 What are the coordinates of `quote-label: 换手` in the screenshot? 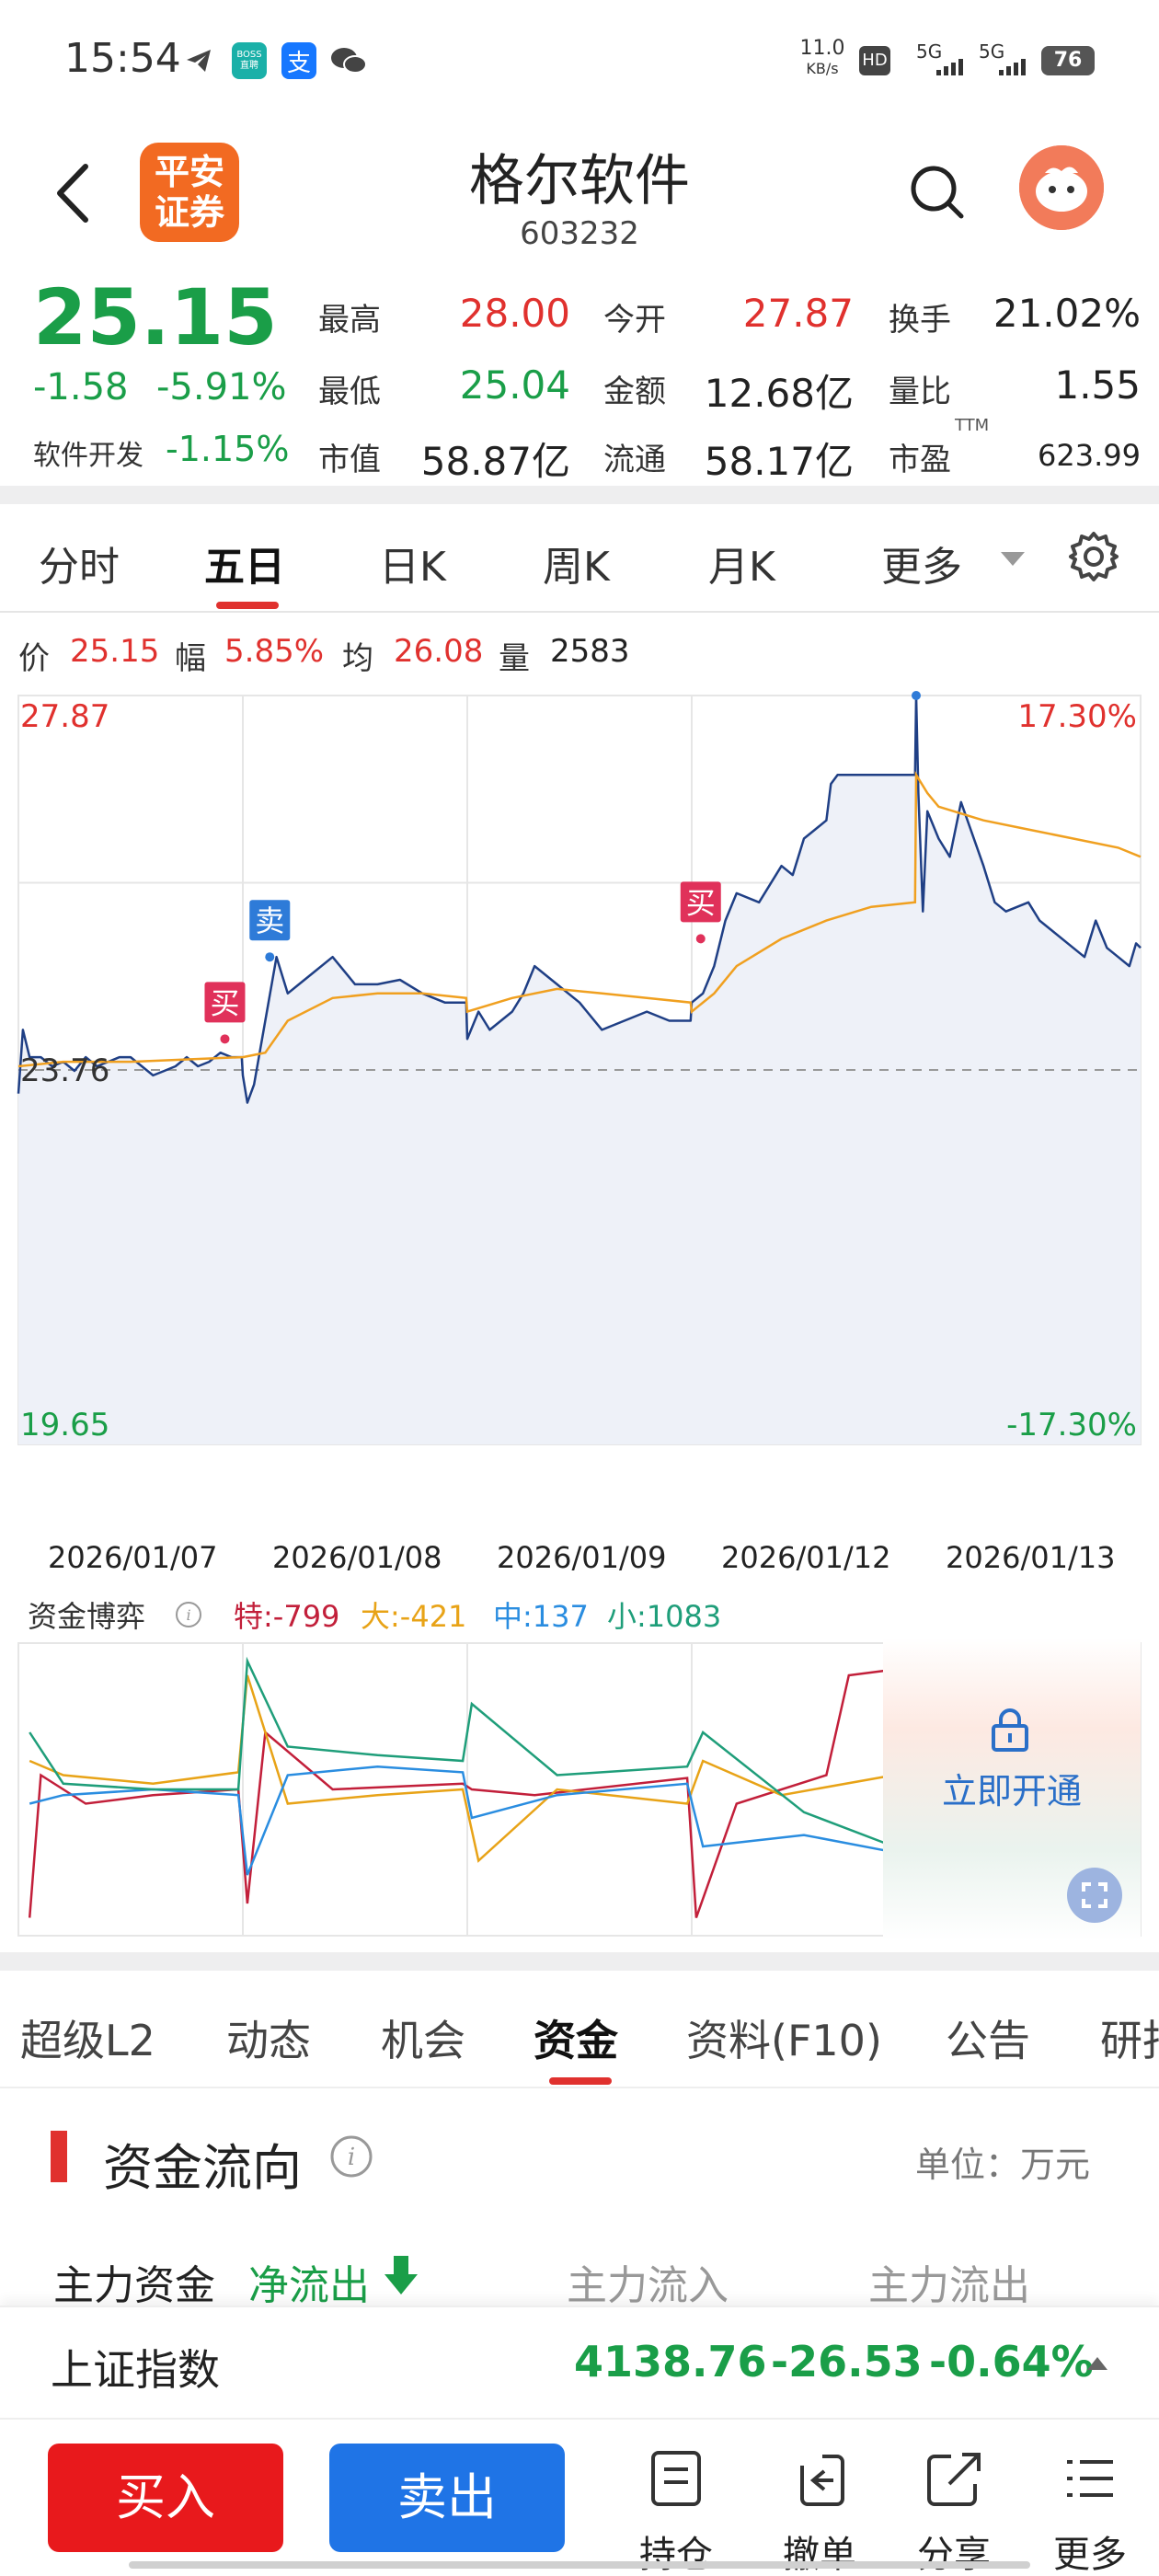 It's located at (920, 320).